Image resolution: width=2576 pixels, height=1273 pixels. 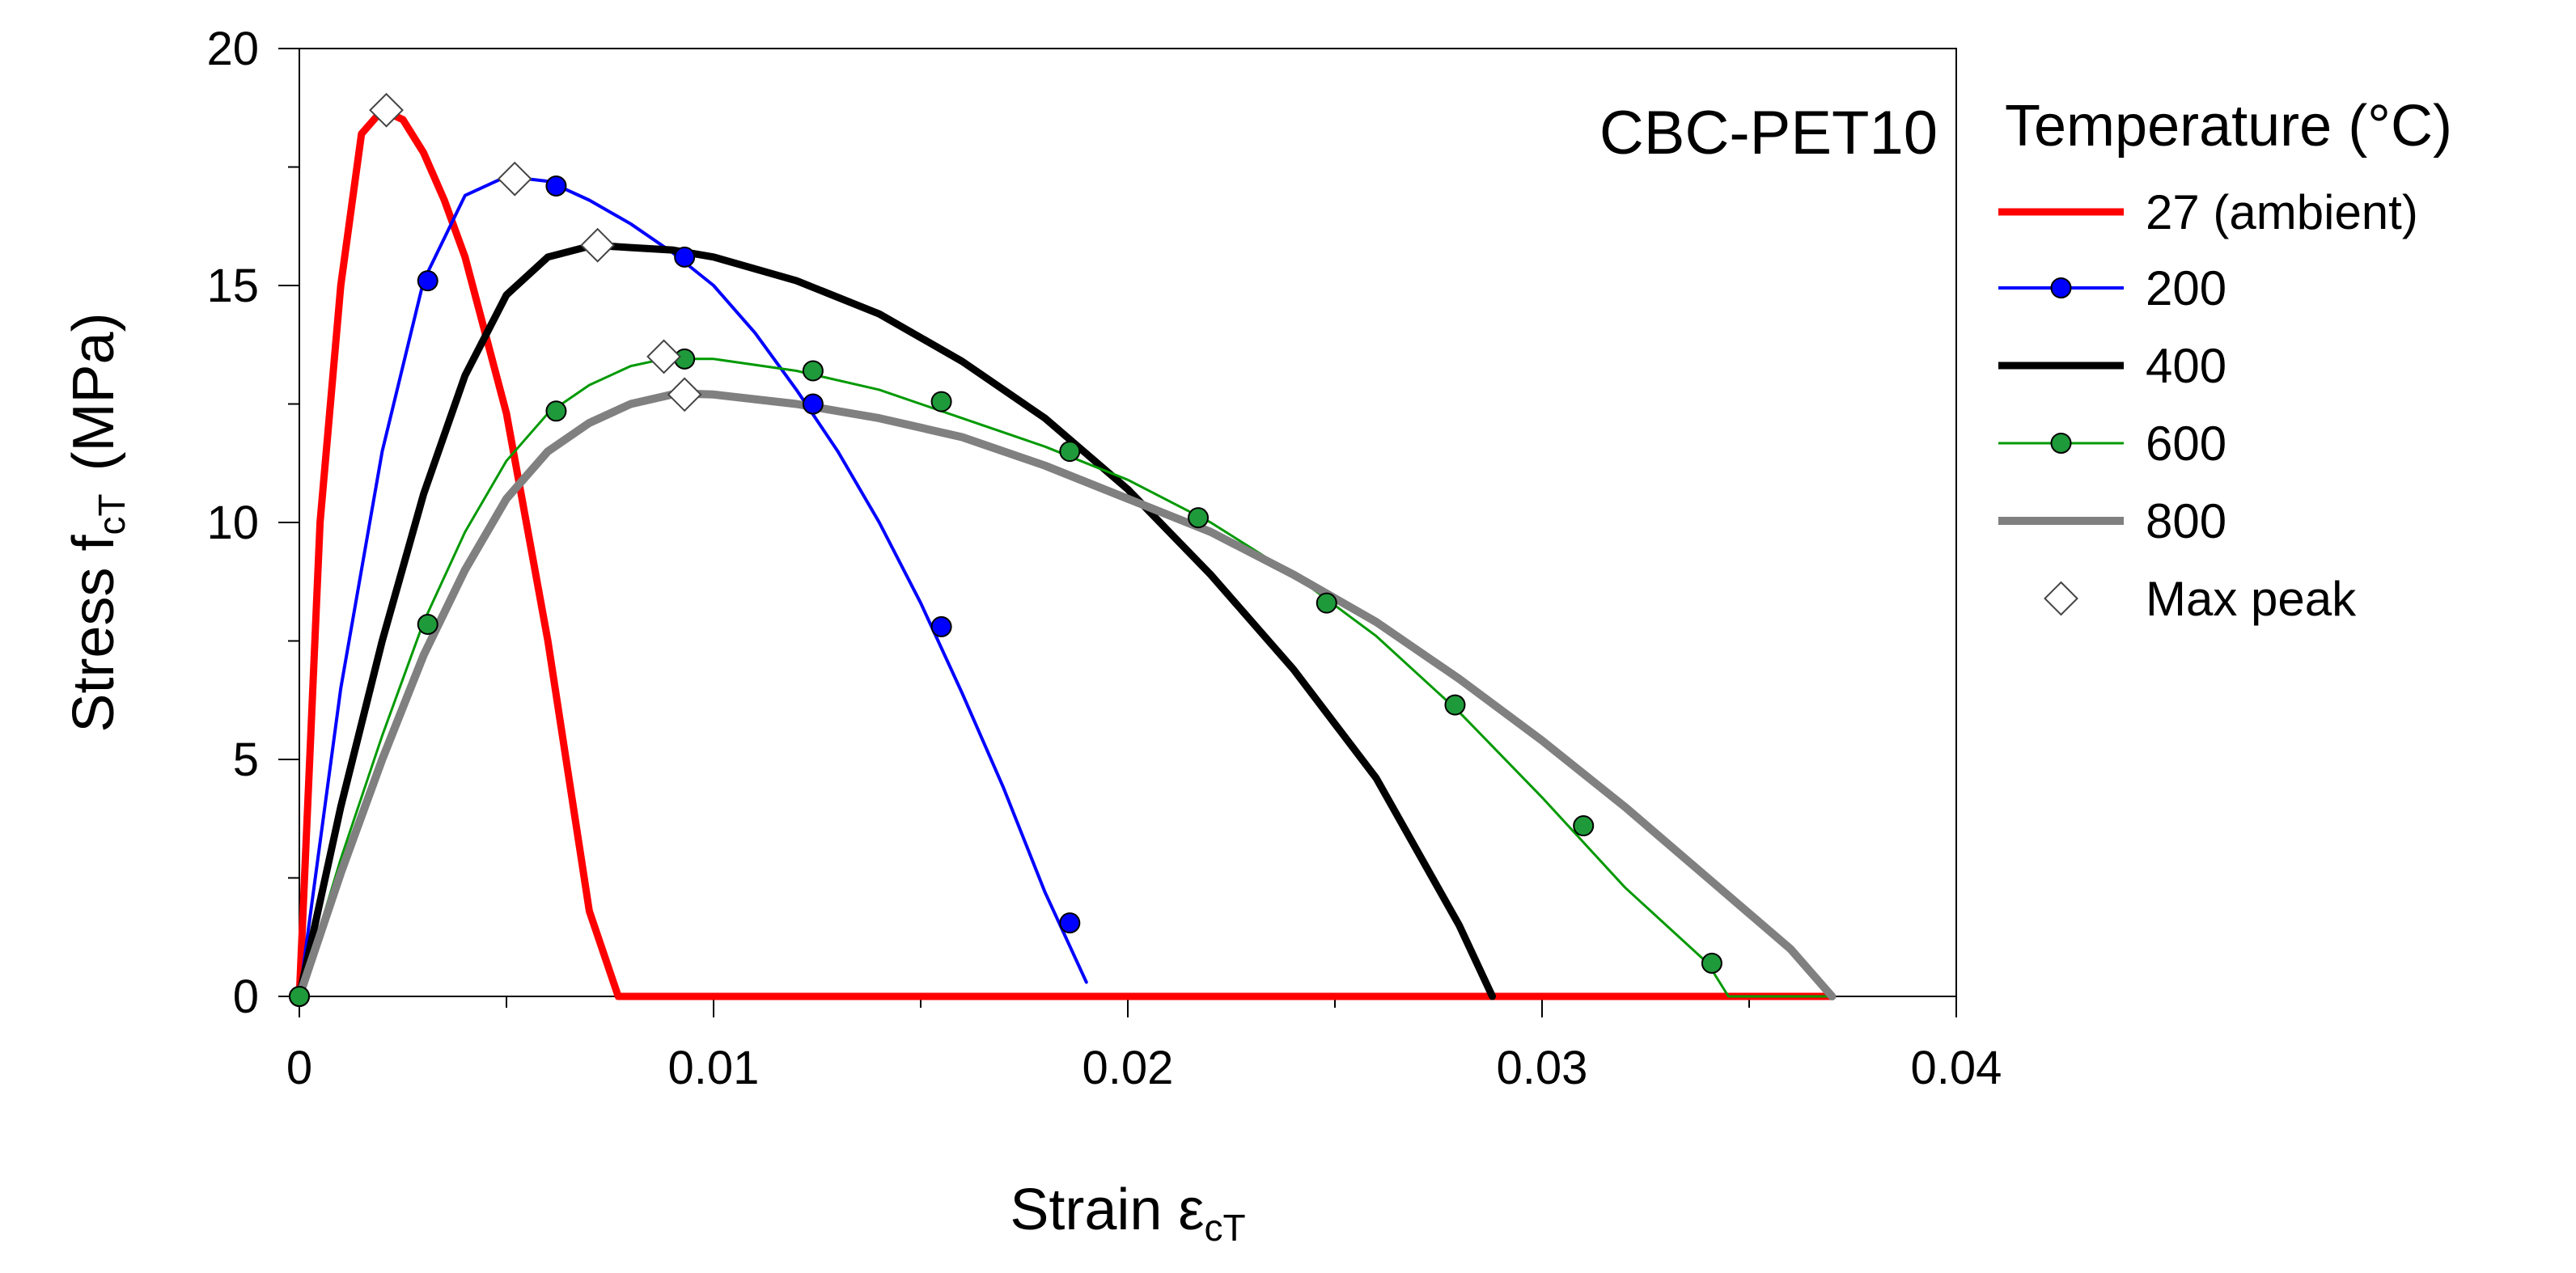 I want to click on y-tick-label-0: 0, so click(x=246, y=997).